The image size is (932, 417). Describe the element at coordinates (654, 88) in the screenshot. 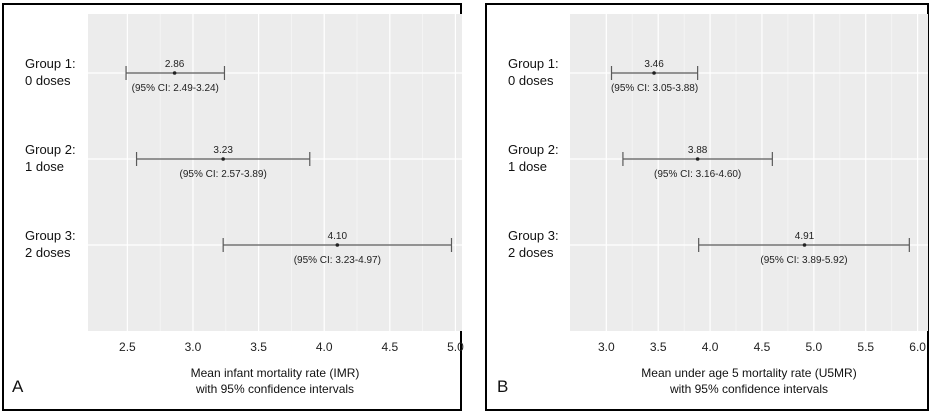

I see `ci-text-label: (95% CI: 3.05-3.88)` at that location.